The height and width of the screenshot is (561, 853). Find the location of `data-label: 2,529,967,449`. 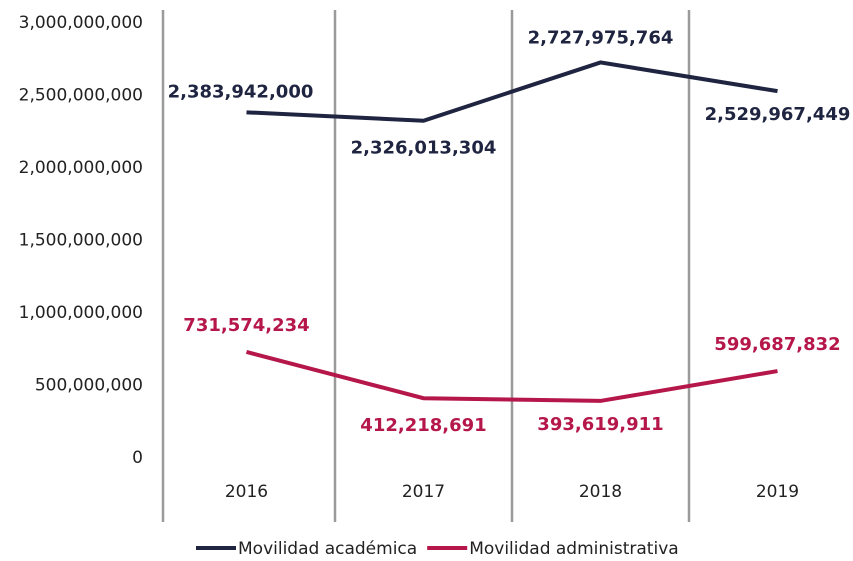

data-label: 2,529,967,449 is located at coordinates (778, 114).